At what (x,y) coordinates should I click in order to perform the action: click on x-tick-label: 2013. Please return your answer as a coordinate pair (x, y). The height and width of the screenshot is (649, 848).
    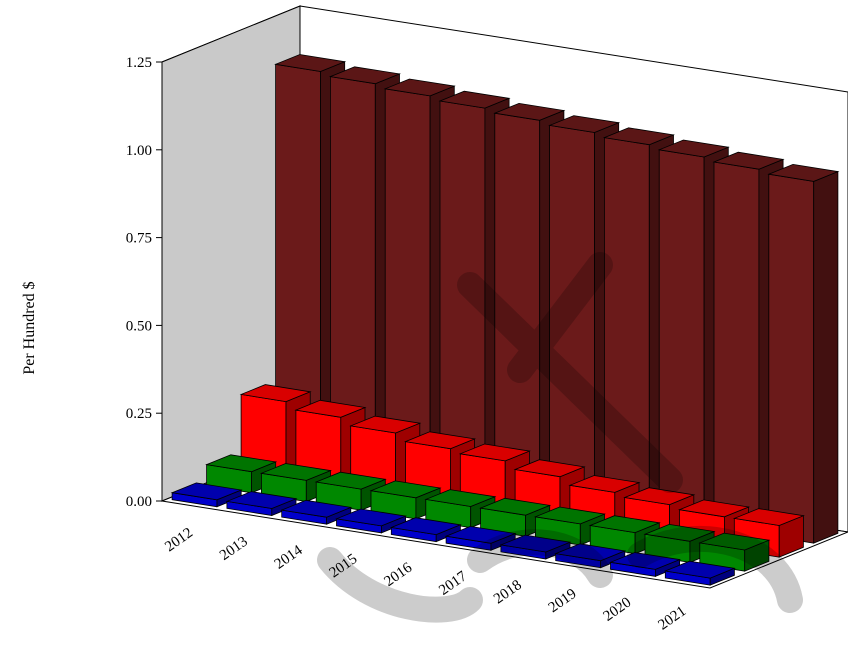
    Looking at the image, I should click on (234, 549).